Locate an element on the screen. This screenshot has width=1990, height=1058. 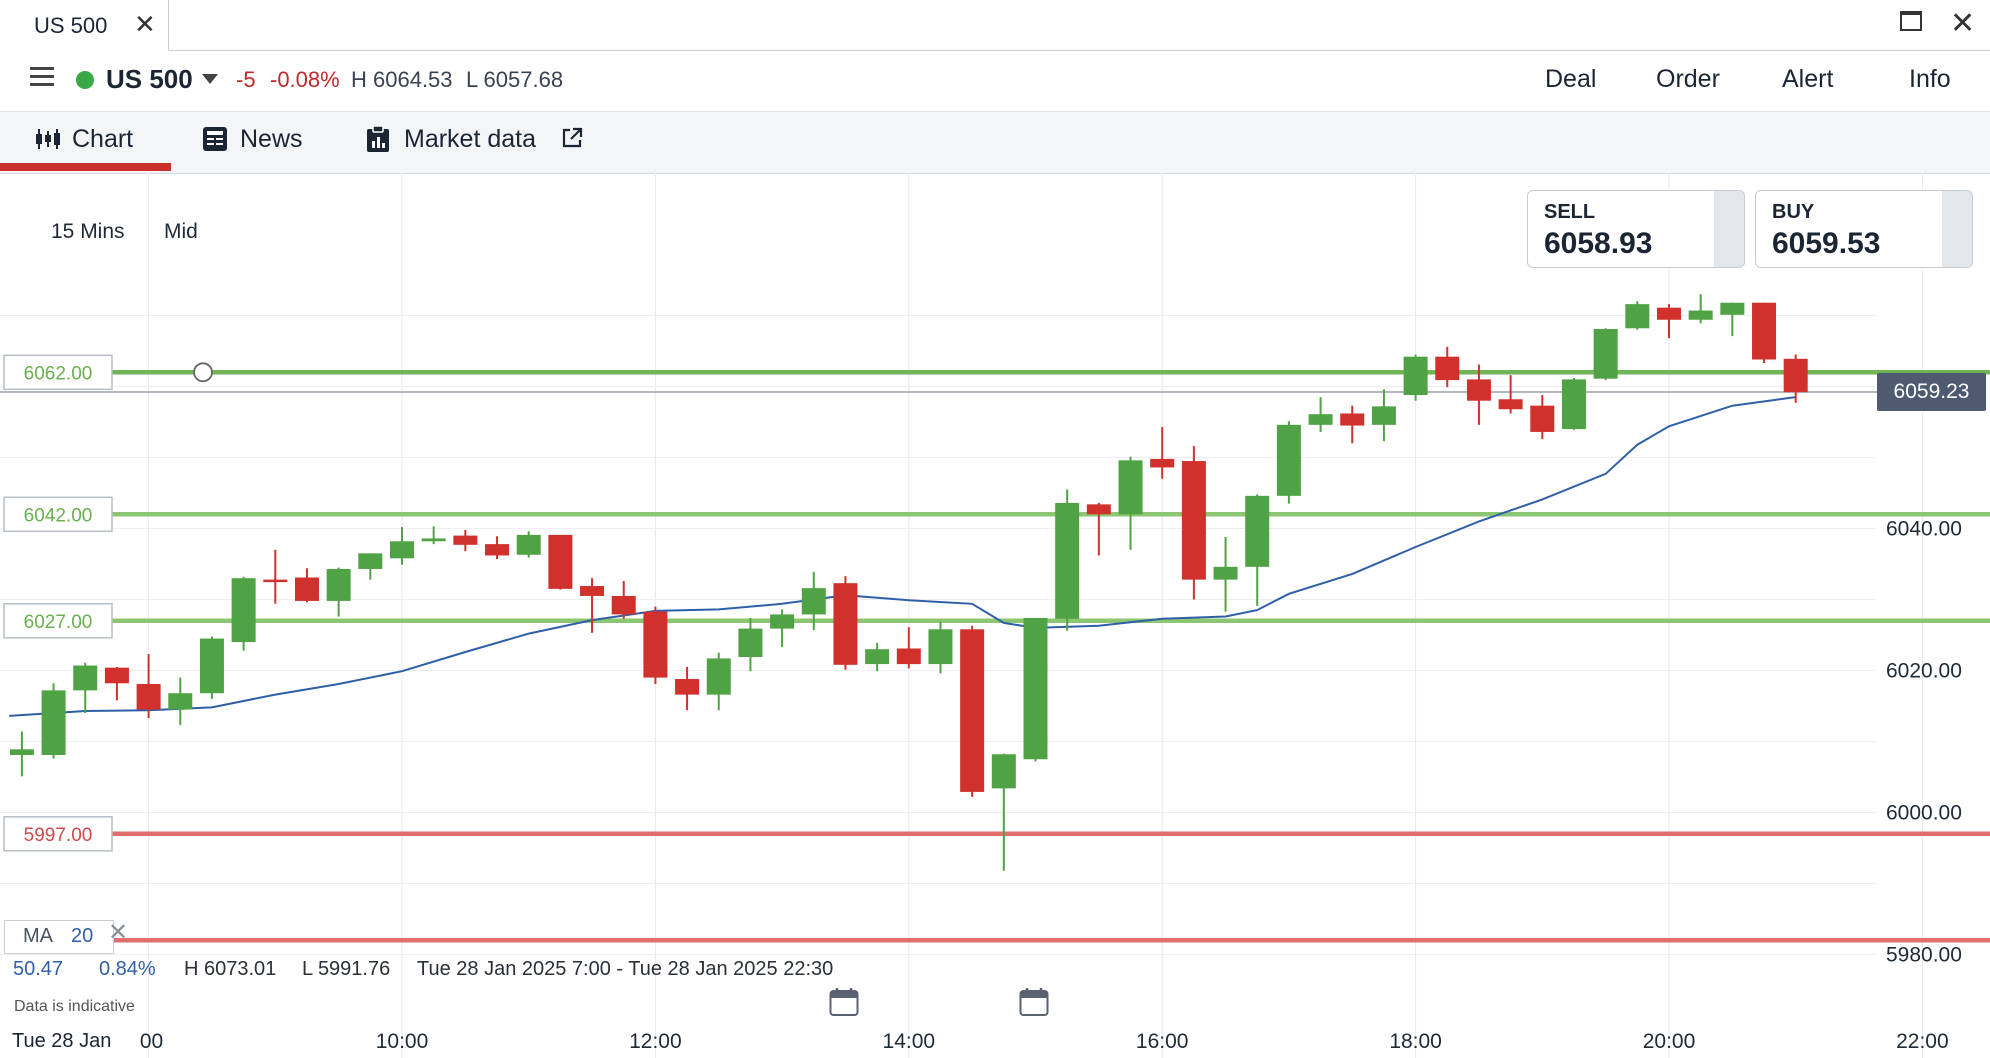
info-button: Info is located at coordinates (1930, 79).